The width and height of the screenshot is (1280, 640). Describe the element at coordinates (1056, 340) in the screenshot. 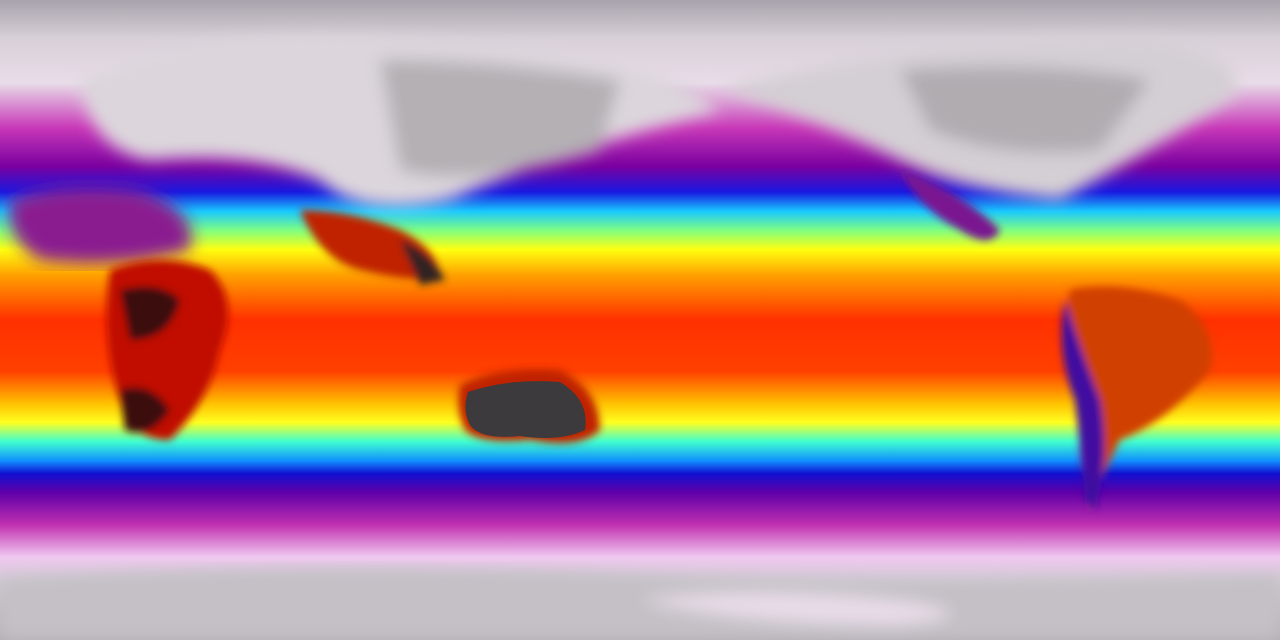

I see `americas-land` at that location.